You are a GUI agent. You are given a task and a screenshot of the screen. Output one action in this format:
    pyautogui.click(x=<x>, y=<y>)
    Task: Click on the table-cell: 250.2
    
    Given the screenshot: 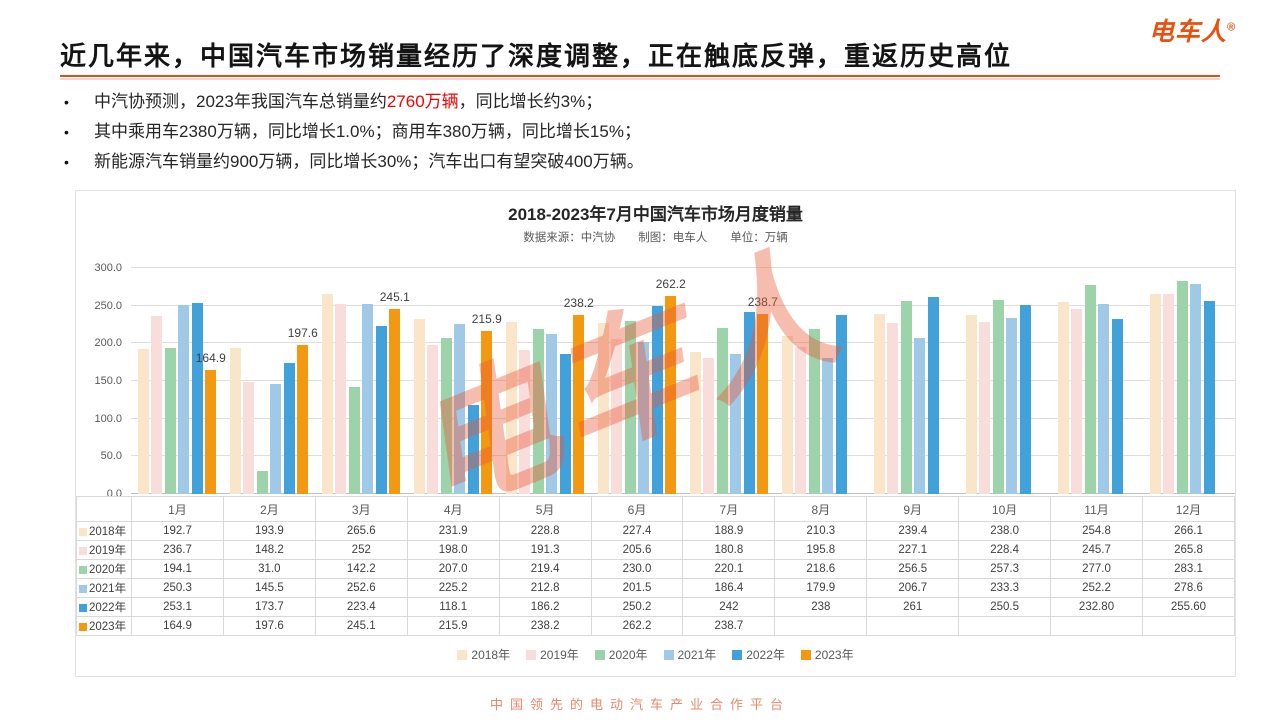 What is the action you would take?
    pyautogui.click(x=637, y=607)
    